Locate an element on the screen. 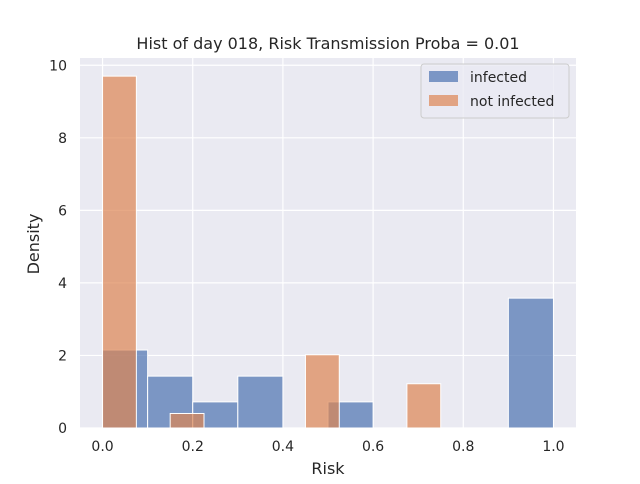  legend-swatch-infected is located at coordinates (443, 76).